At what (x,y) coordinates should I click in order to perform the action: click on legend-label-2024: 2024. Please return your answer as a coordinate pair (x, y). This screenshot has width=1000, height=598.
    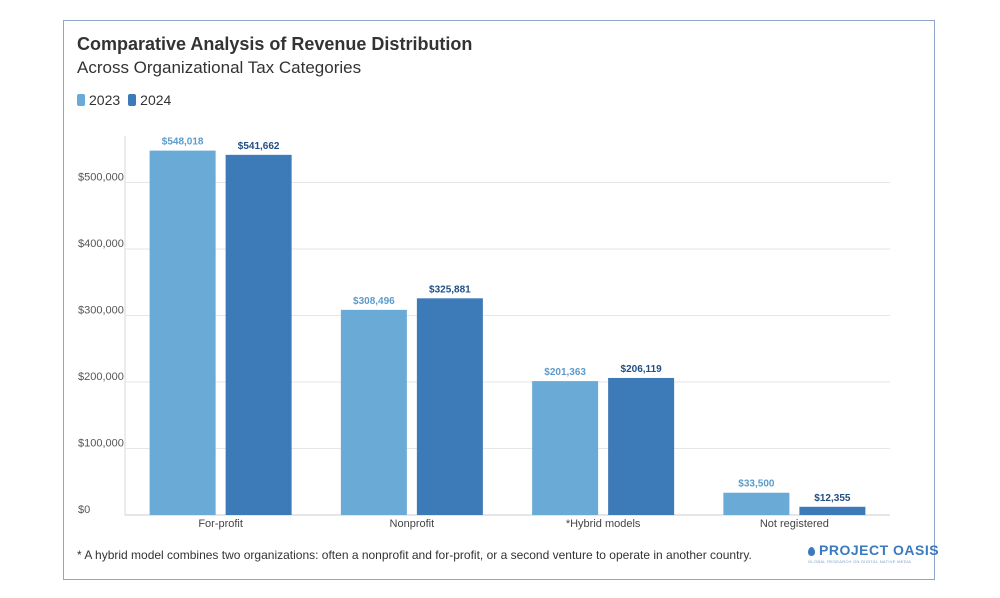
    Looking at the image, I should click on (156, 100).